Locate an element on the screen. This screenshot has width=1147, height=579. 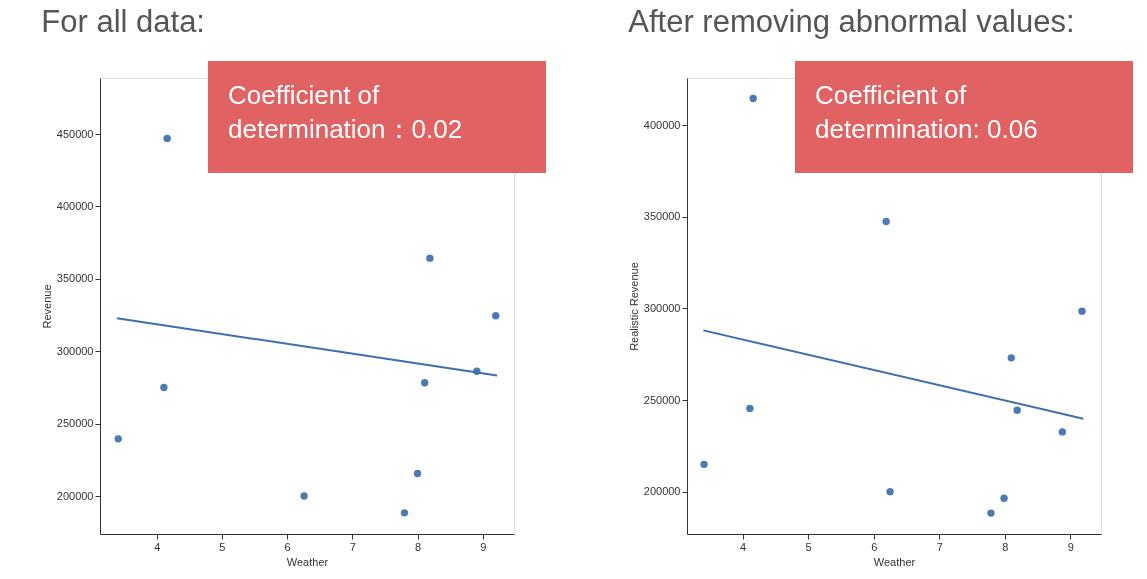
annotation: Coefficient of determination：0.02 is located at coordinates (345, 112).